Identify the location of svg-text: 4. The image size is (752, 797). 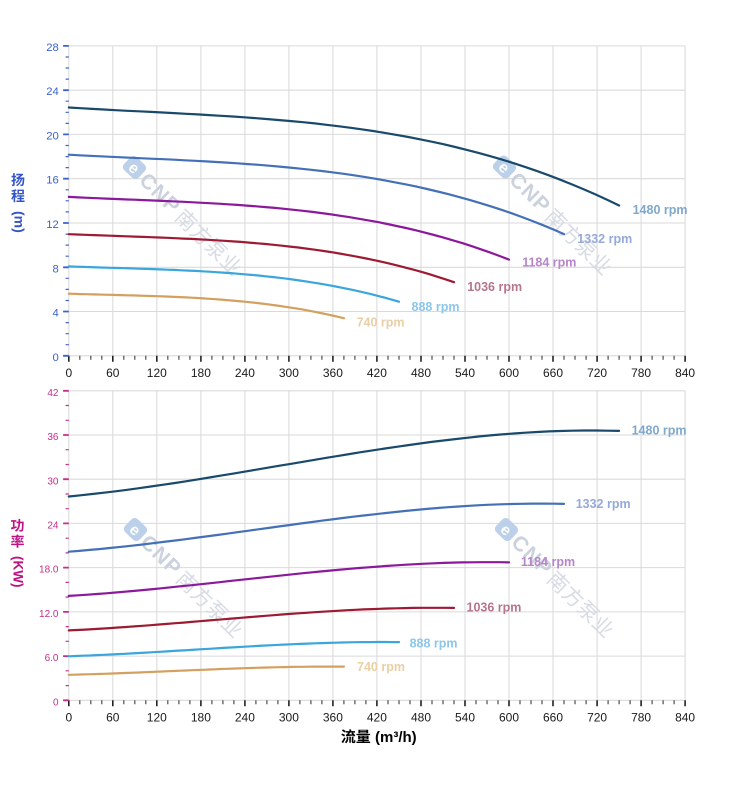
(56, 314).